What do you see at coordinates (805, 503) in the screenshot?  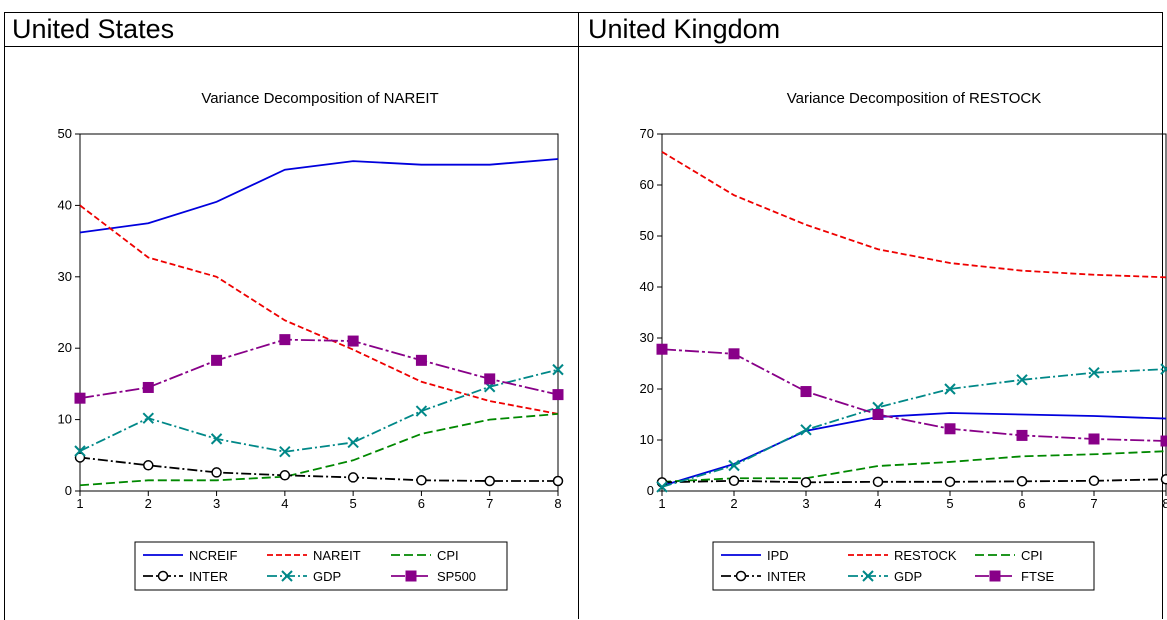 I see `uk-x-tick-label: 3` at bounding box center [805, 503].